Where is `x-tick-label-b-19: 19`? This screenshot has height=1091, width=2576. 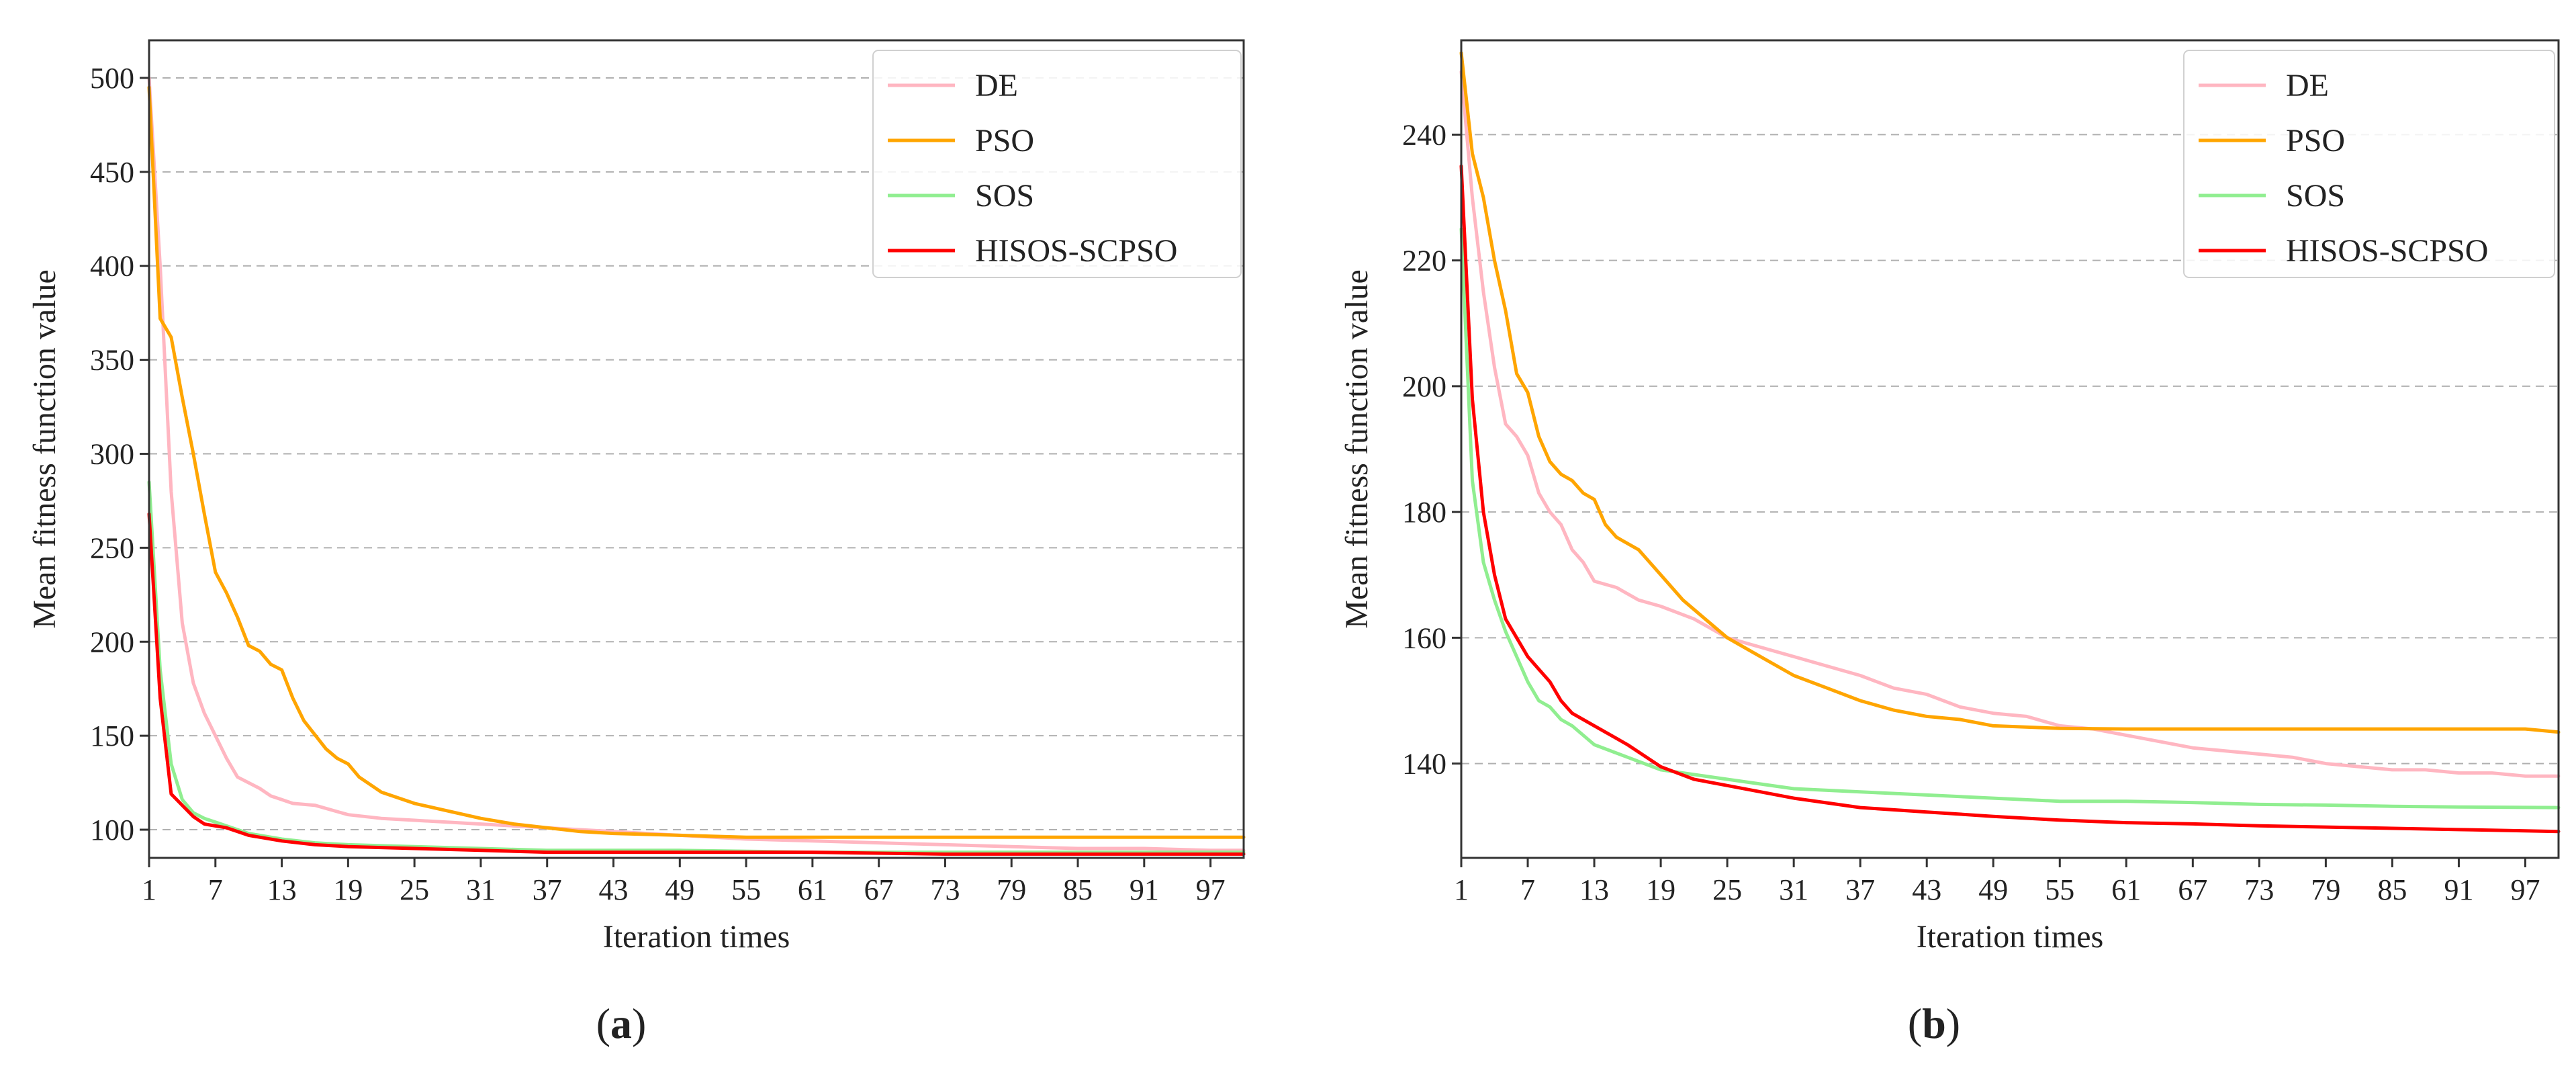 x-tick-label-b-19: 19 is located at coordinates (1660, 890).